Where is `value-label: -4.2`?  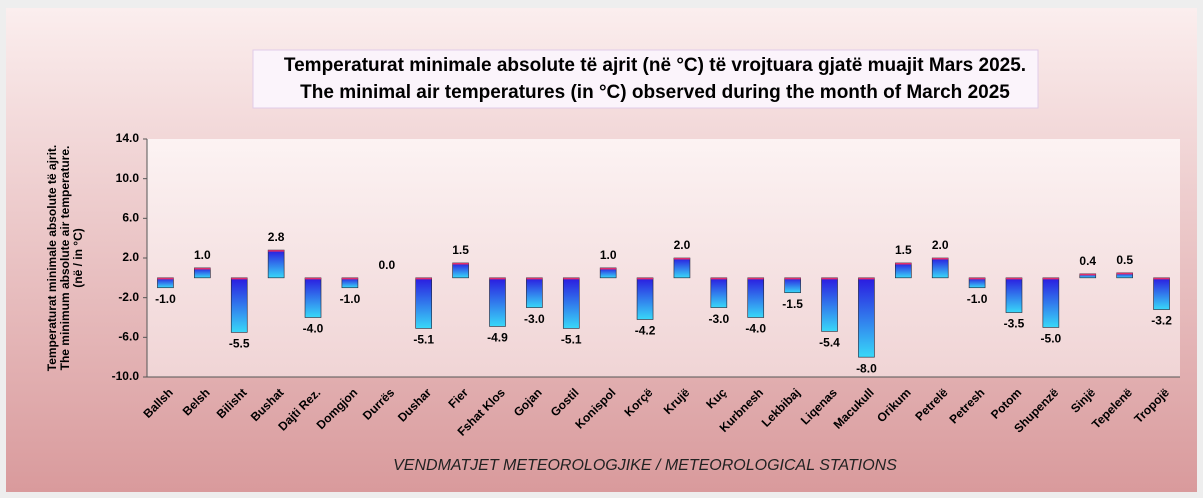
value-label: -4.2 is located at coordinates (645, 331).